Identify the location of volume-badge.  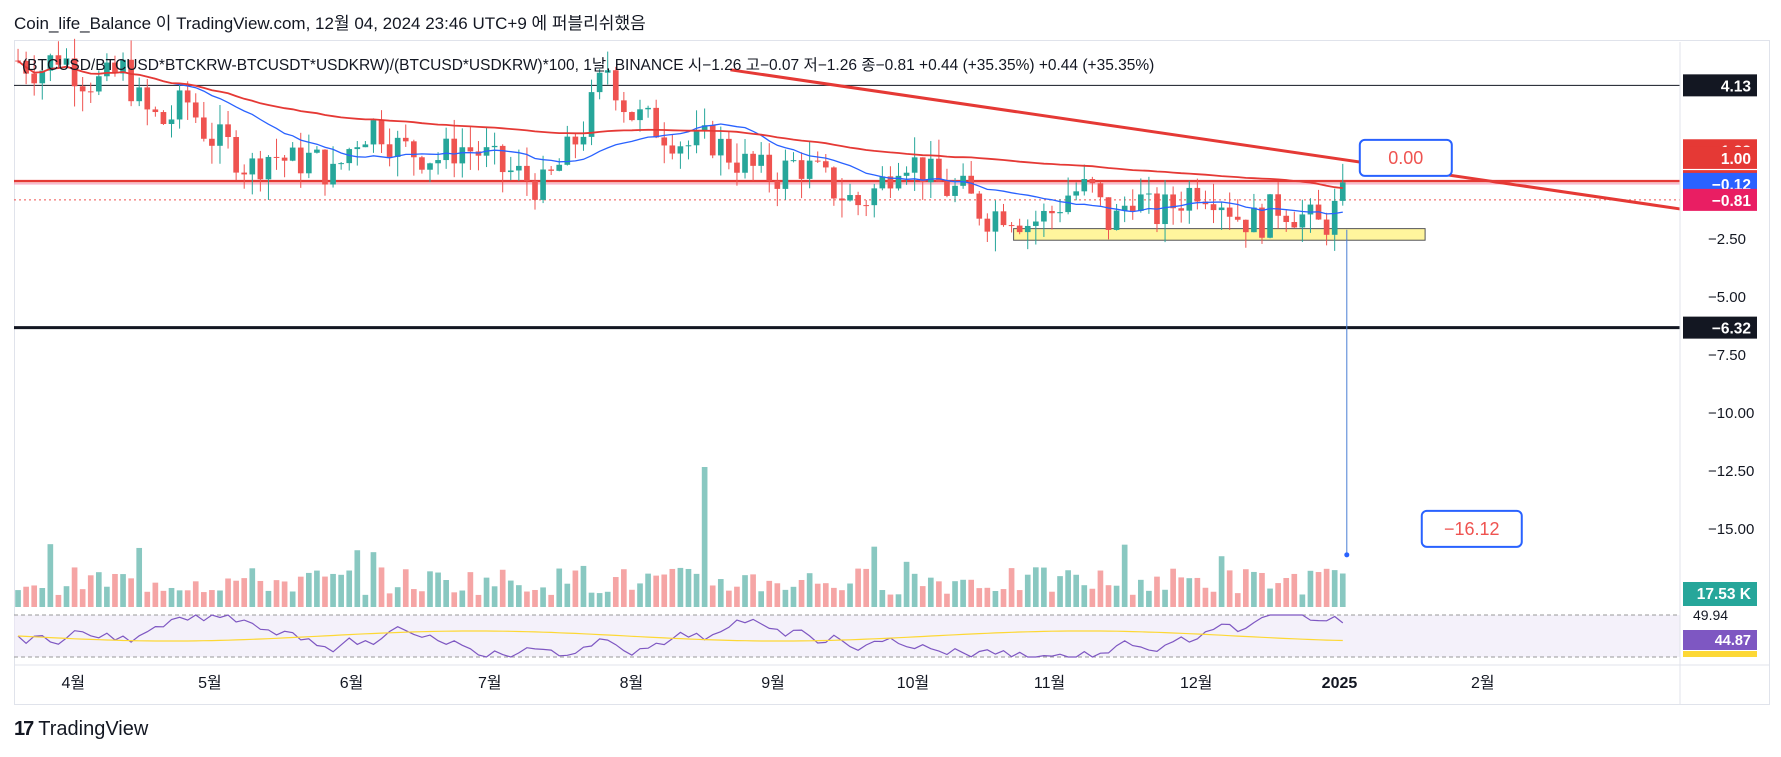
(1720, 594).